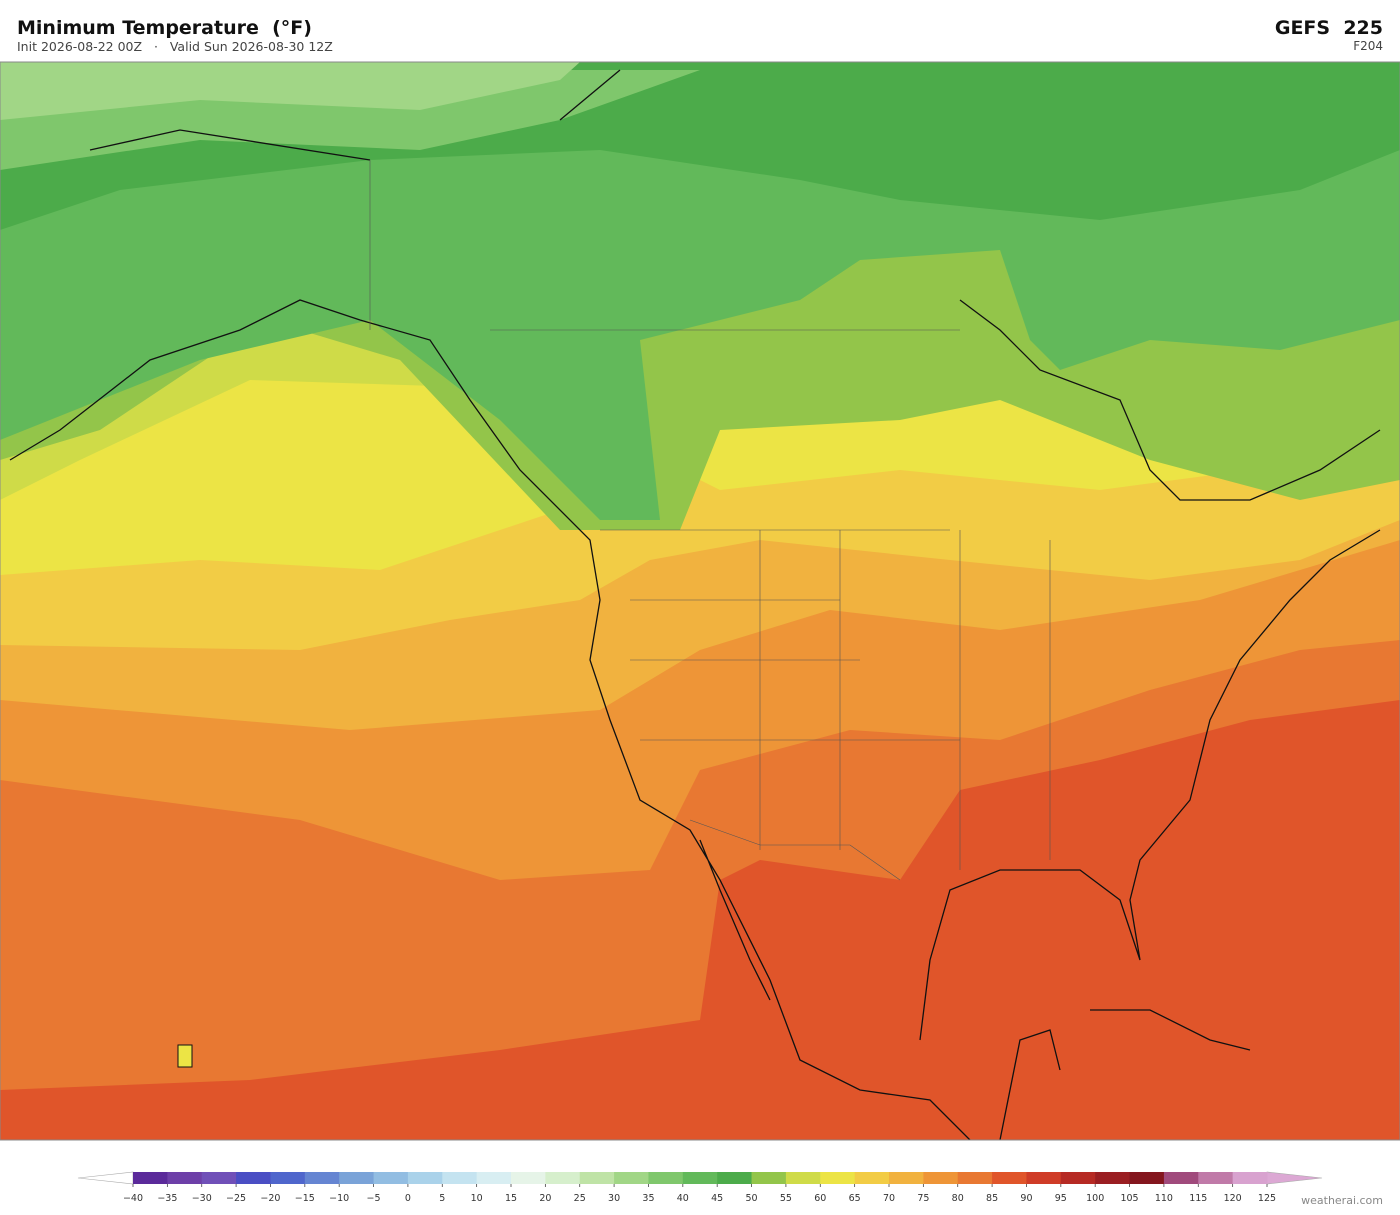 This screenshot has width=1400, height=1215. What do you see at coordinates (374, 1198) in the screenshot?
I see `colorbar-tick-label: −5` at bounding box center [374, 1198].